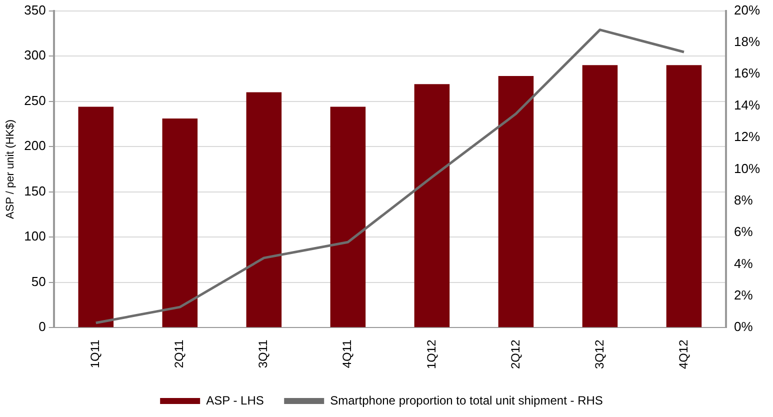  What do you see at coordinates (744, 200) in the screenshot?
I see `y2-tick-label: 8%` at bounding box center [744, 200].